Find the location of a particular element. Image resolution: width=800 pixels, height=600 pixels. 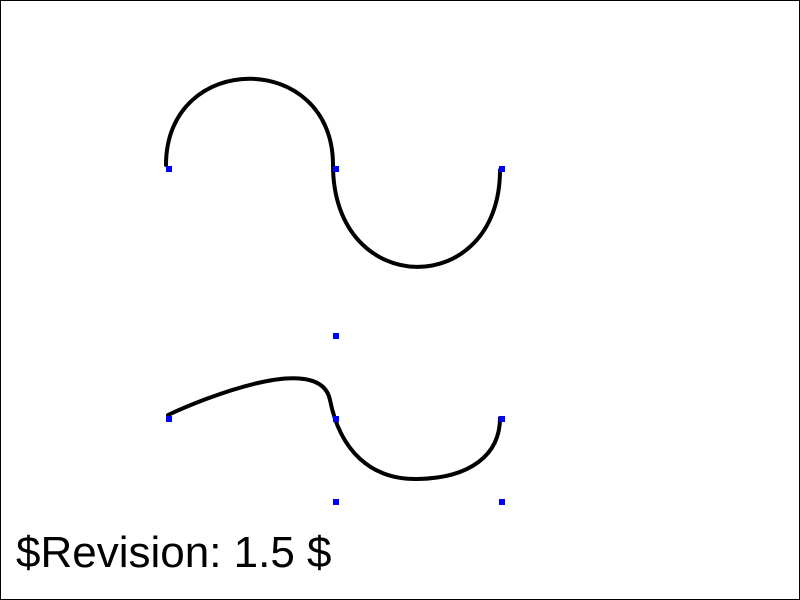

upper-curve-group is located at coordinates (334, 172).